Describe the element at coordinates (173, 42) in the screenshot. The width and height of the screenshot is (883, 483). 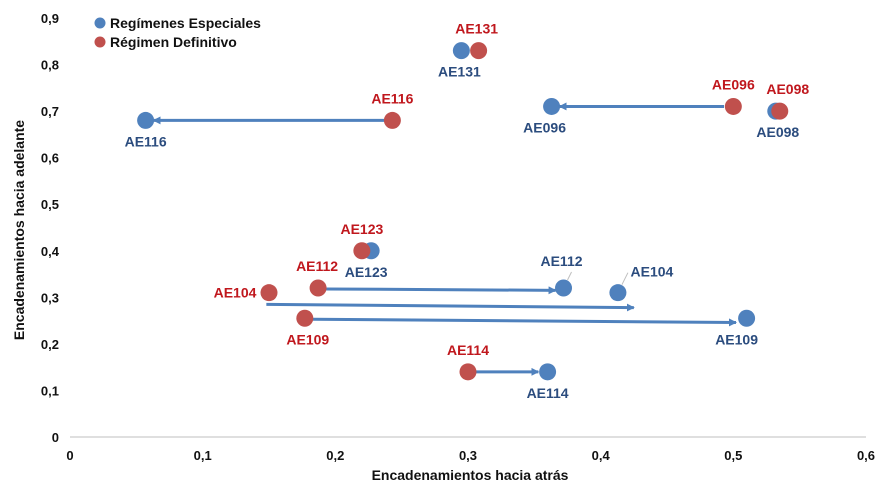
I see `legend-label-definitivo: Régimen Definitivo` at that location.